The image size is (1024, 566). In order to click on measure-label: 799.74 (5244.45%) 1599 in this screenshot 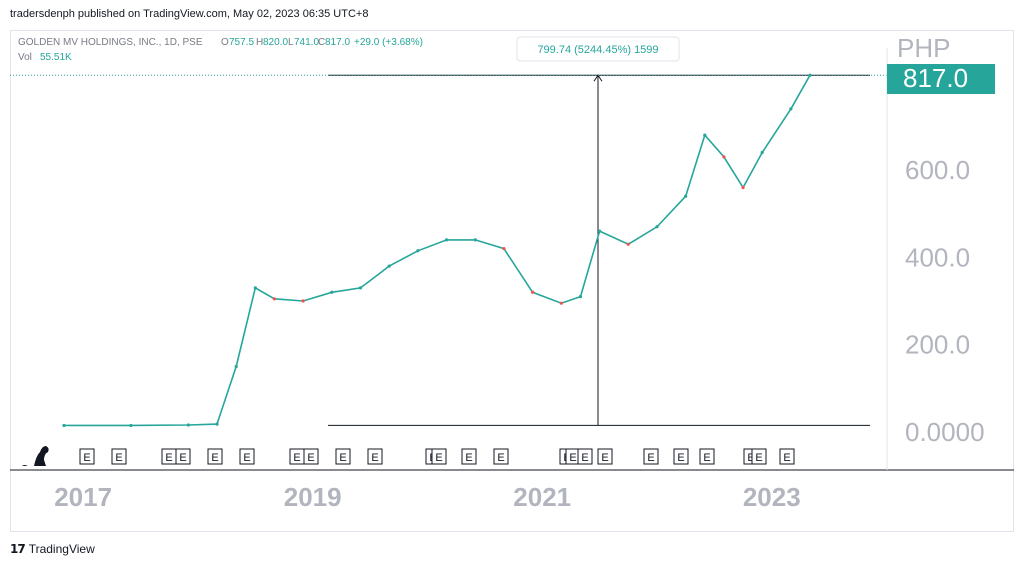, I will do `click(597, 50)`.